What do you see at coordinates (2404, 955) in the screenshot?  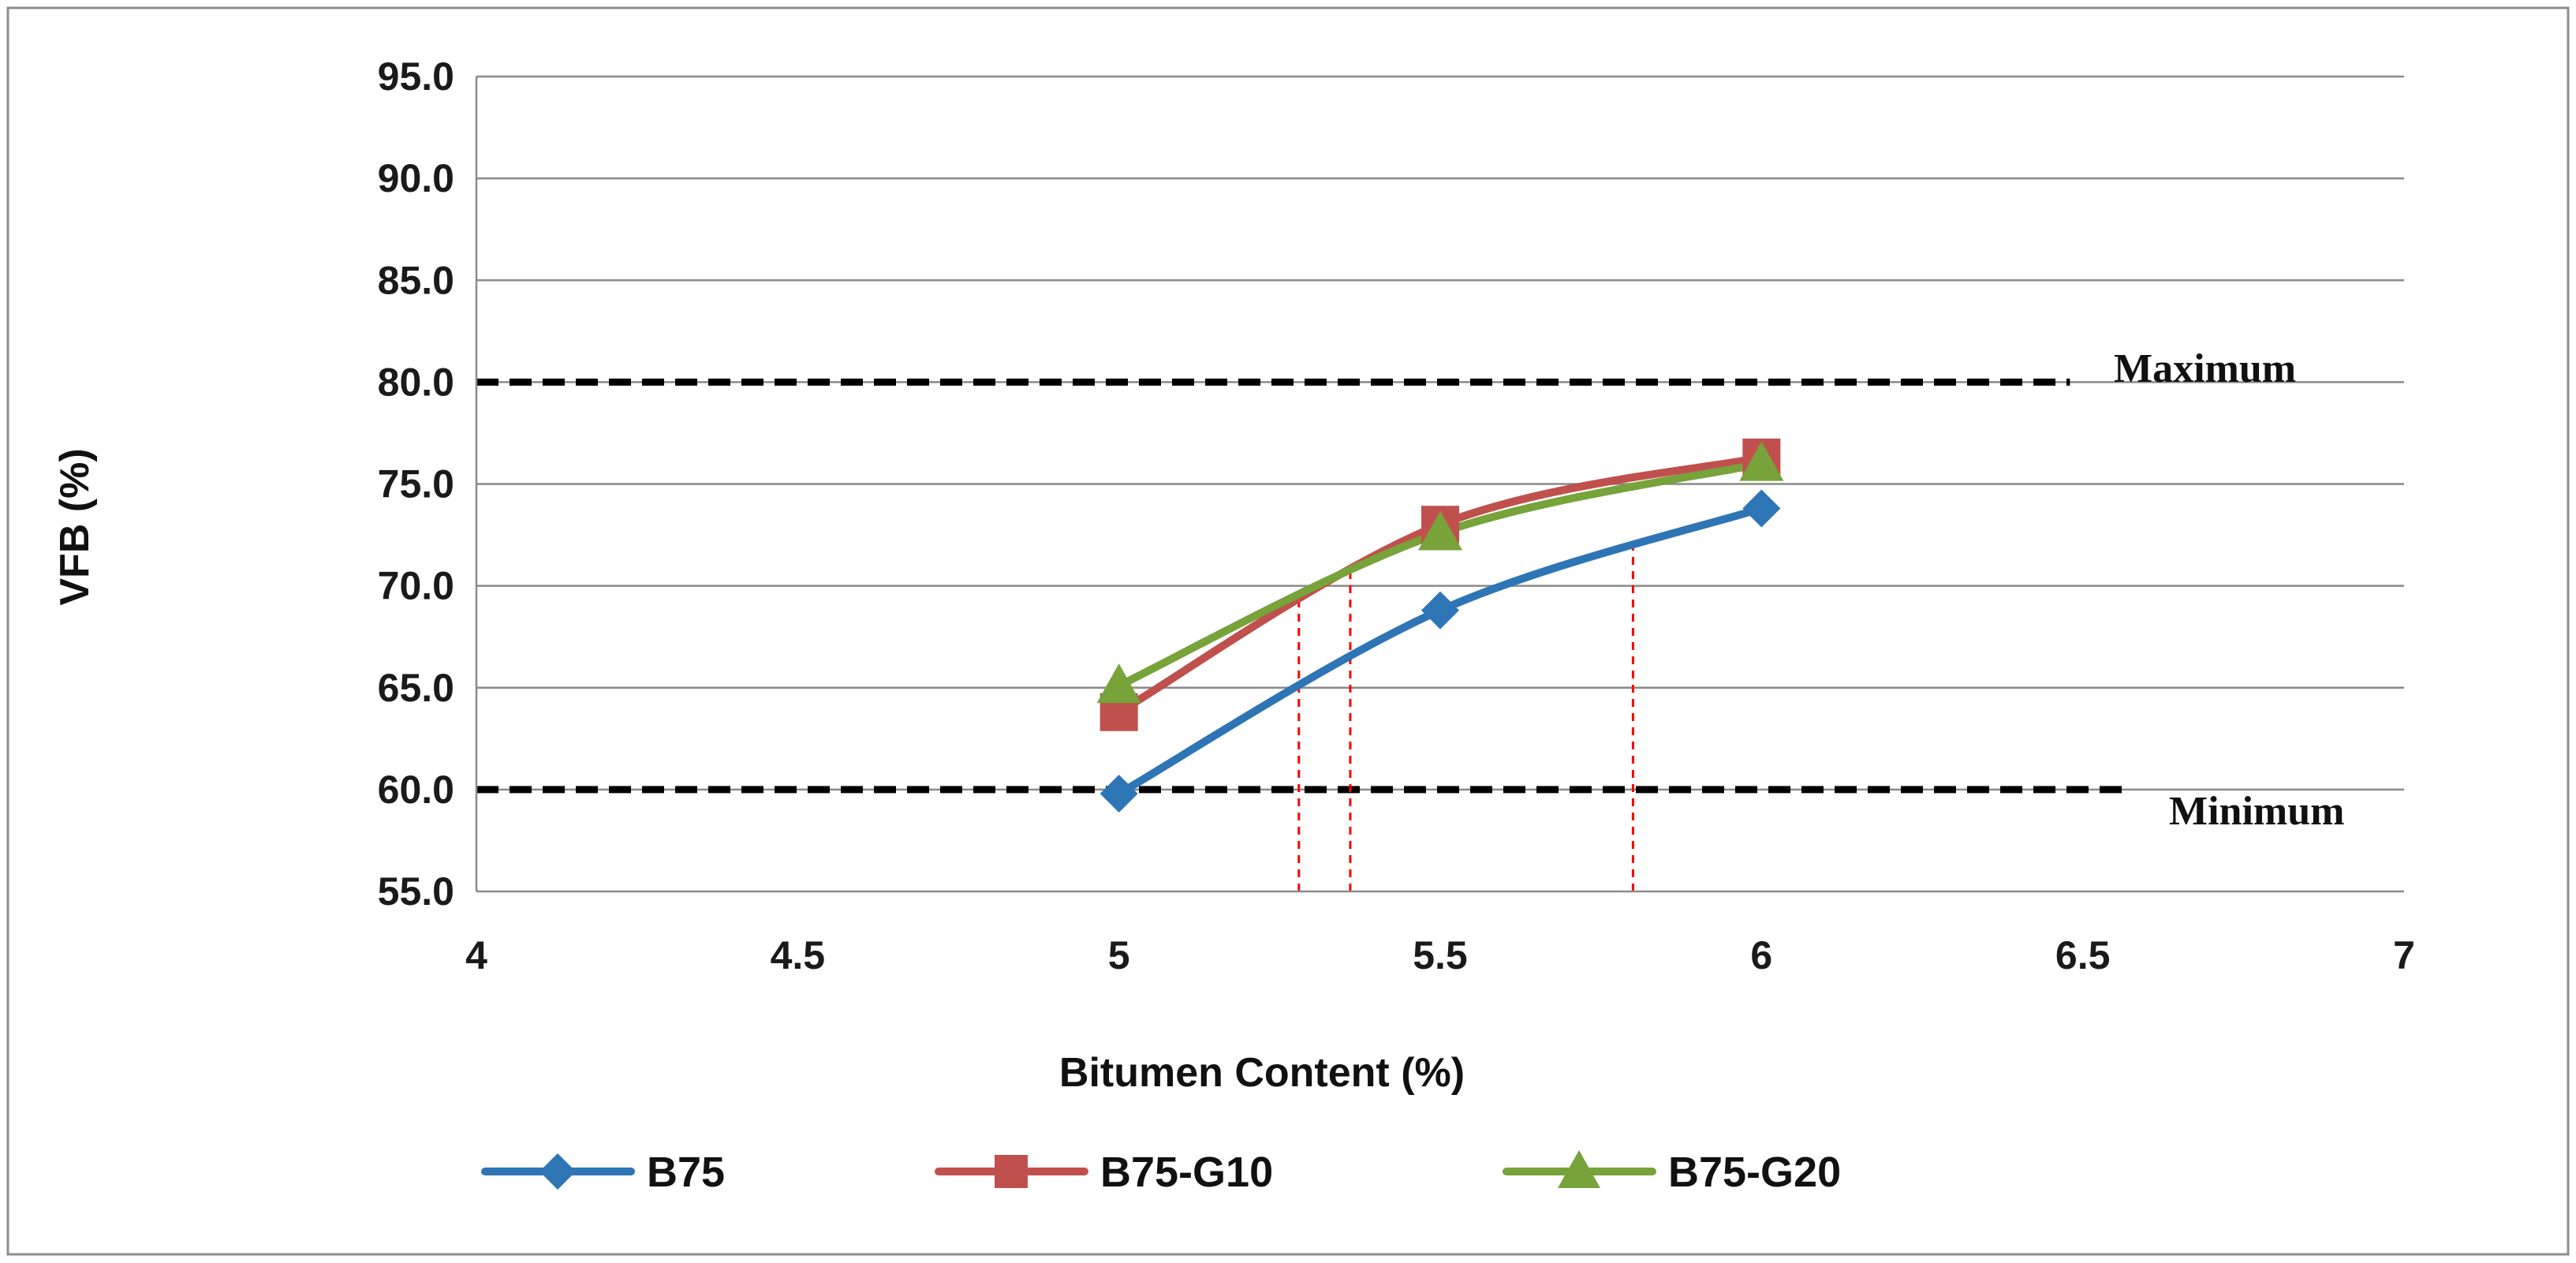 I see `x-tick-label-7: 7` at bounding box center [2404, 955].